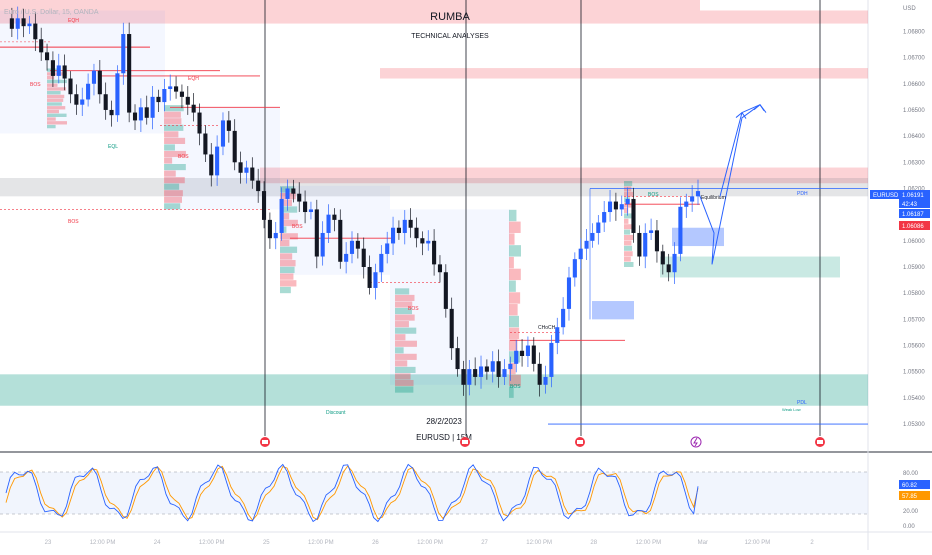 The height and width of the screenshot is (555, 932). I want to click on osc-d-tag, so click(914, 495).